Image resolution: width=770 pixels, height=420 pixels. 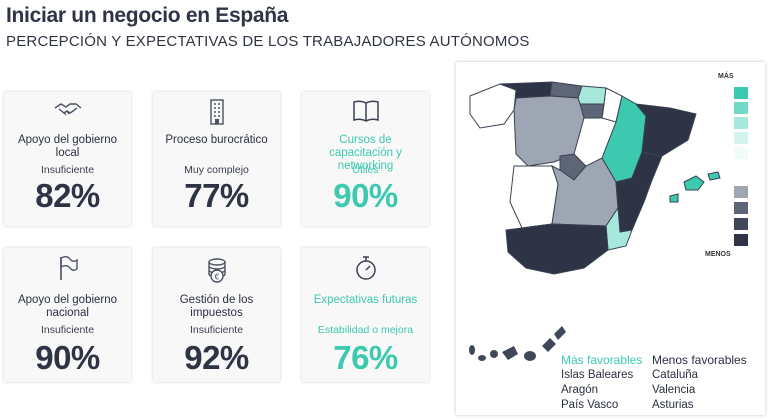 What do you see at coordinates (580, 390) in the screenshot?
I see `legend-item: Aragón` at bounding box center [580, 390].